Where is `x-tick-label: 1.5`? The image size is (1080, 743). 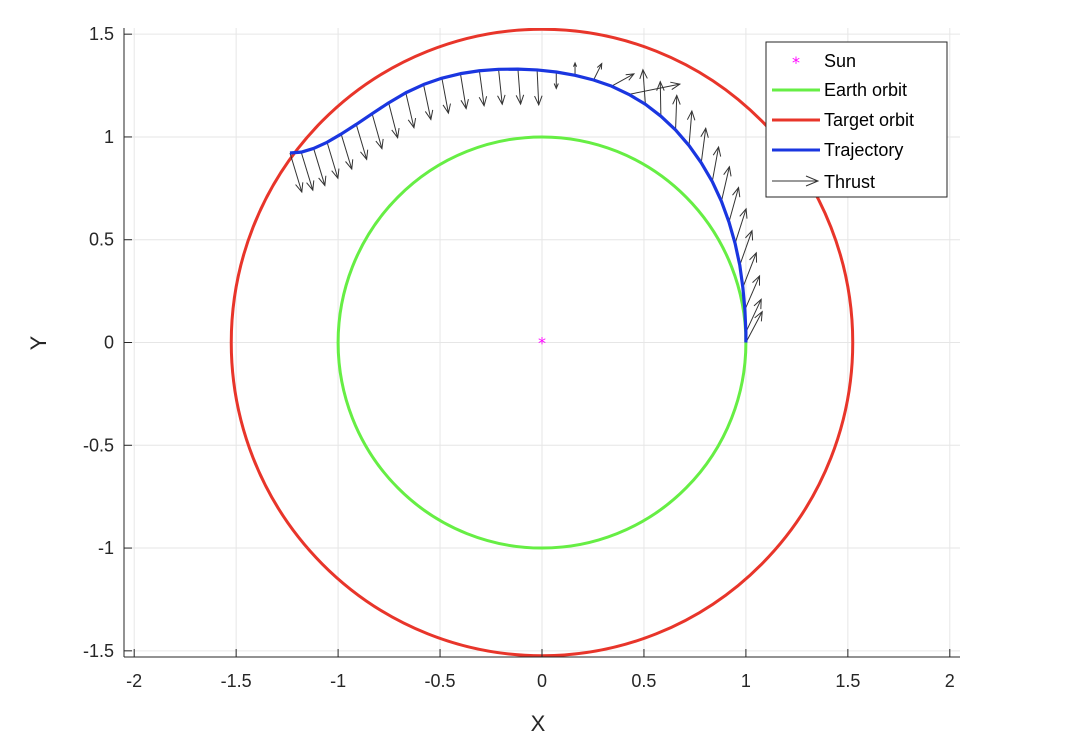 x-tick-label: 1.5 is located at coordinates (847, 681).